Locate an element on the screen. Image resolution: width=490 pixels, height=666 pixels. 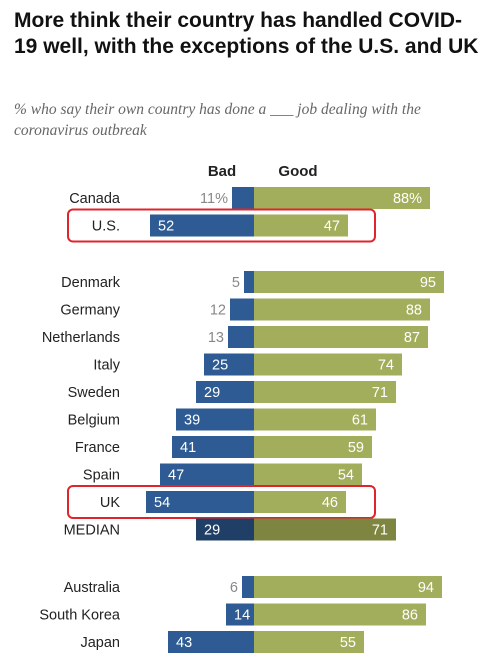
bad-value-italy: 25 is located at coordinates (220, 366).